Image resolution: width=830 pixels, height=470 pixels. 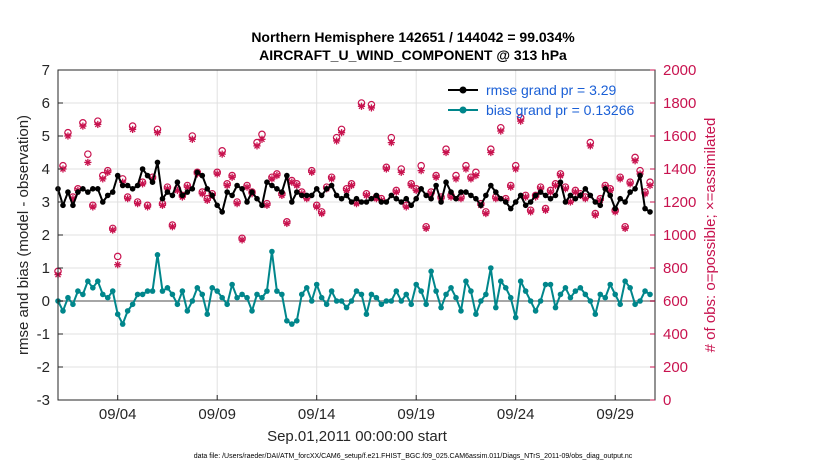 I want to click on y-tick-label: 3, so click(x=46, y=202).